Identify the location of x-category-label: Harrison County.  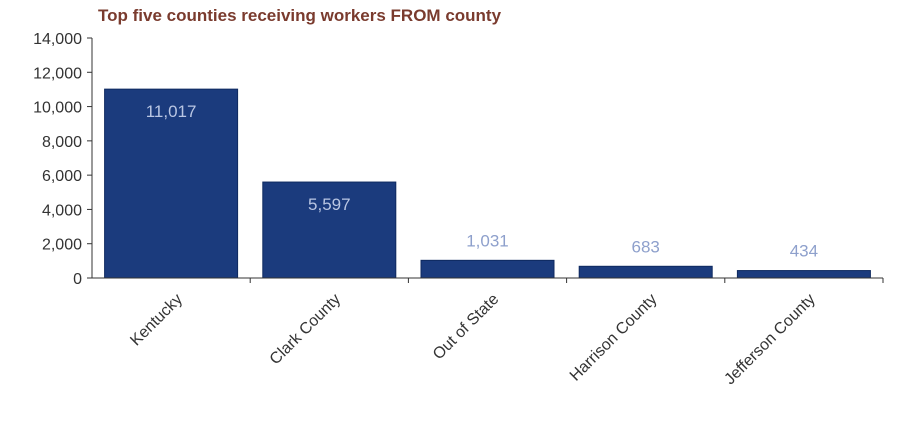
(614, 338).